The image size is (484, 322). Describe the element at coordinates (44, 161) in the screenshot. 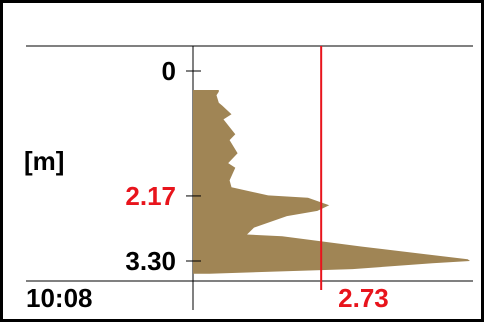

I see `y-axis-label: [m]` at that location.